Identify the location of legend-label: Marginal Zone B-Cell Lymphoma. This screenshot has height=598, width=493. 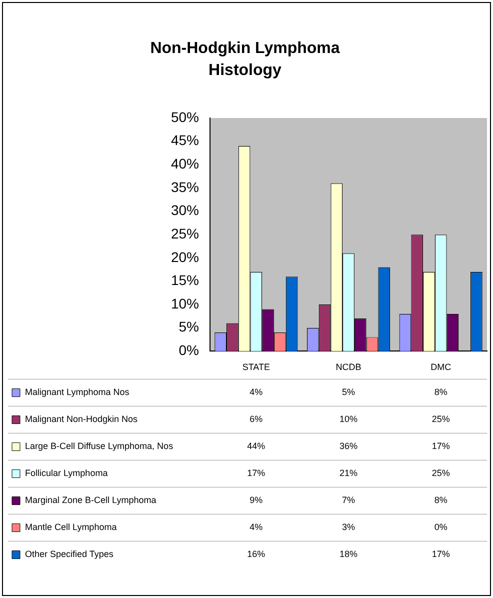
(90, 500).